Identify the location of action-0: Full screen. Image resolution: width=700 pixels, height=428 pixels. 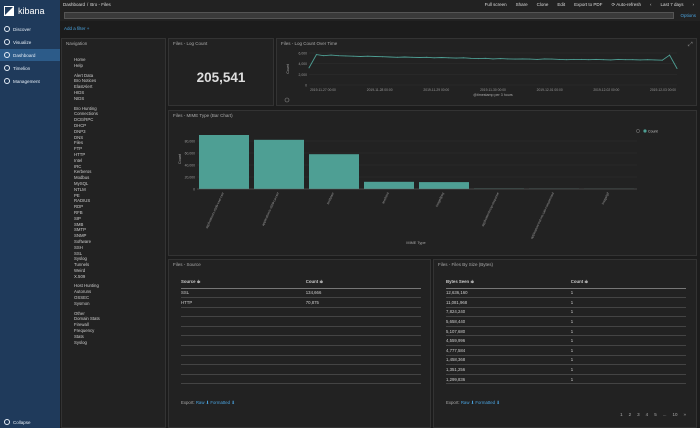
(495, 4).